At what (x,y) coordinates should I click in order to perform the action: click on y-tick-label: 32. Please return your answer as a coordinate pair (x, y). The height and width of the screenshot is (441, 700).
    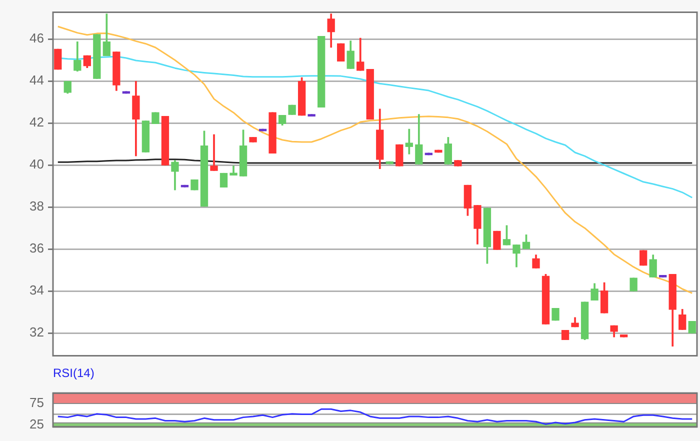
    Looking at the image, I should click on (37, 332).